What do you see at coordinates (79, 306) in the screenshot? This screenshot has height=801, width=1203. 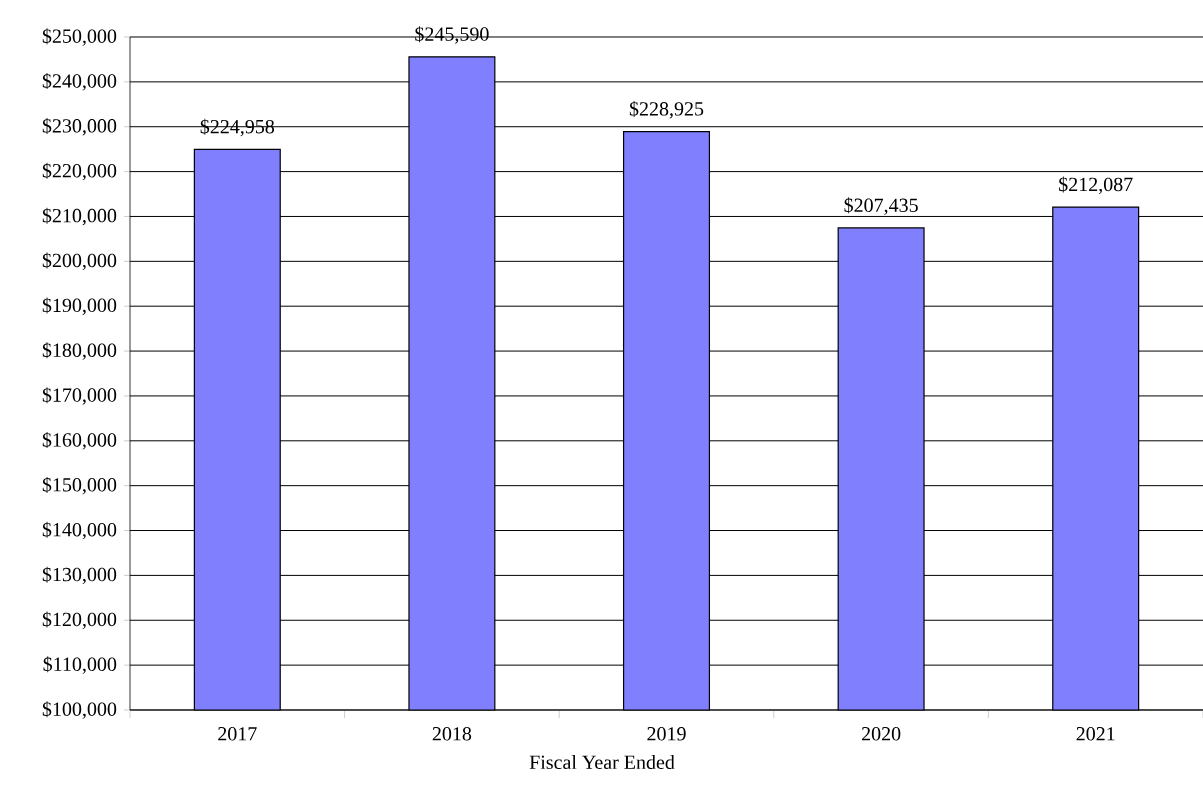 I see `y-tick-label: $190,000` at bounding box center [79, 306].